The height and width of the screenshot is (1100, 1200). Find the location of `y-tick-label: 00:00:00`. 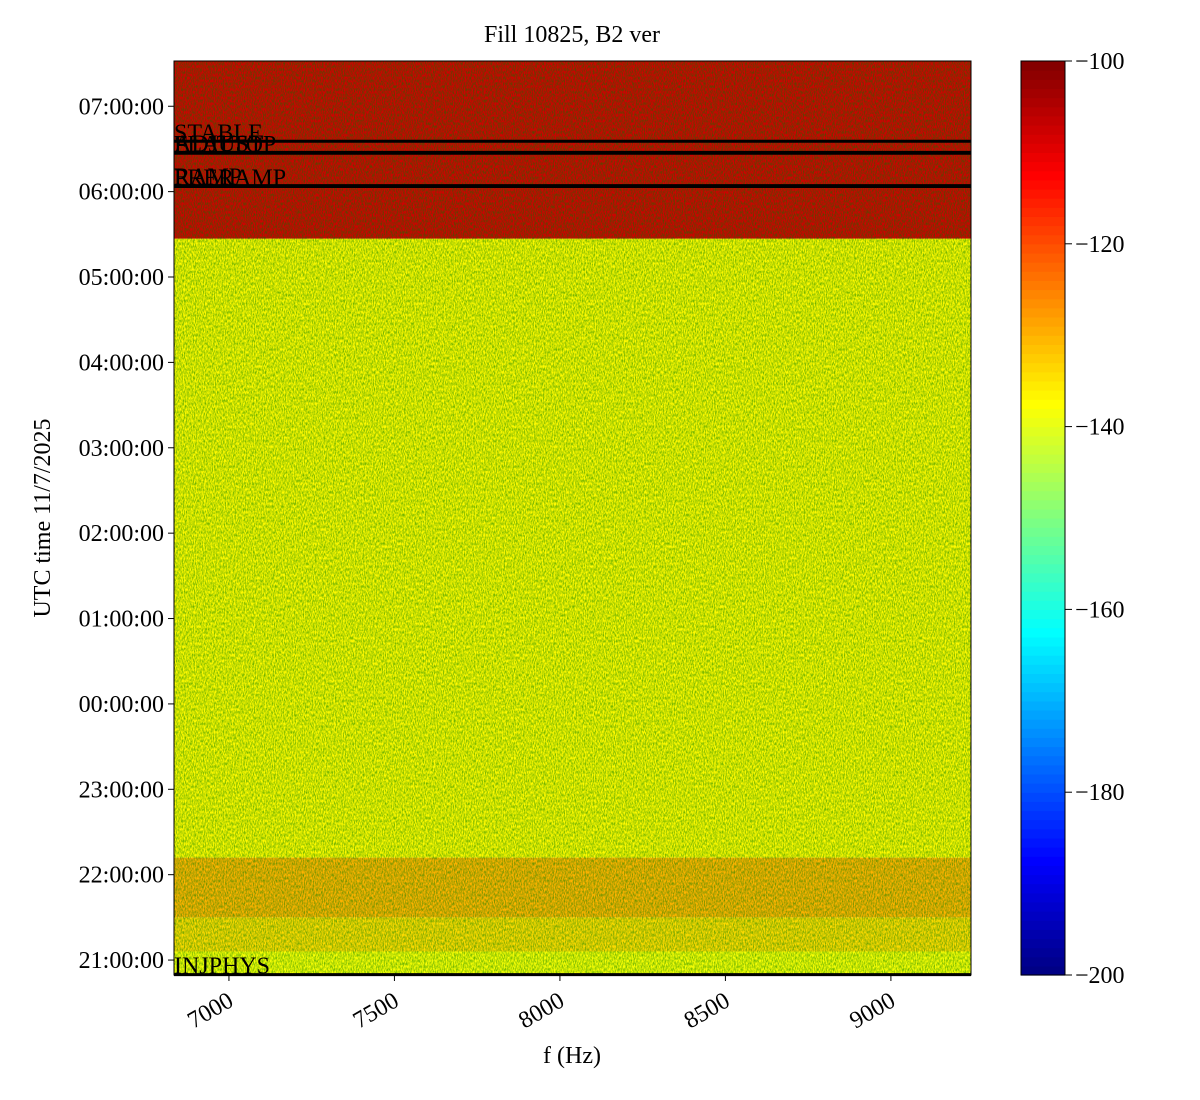

y-tick-label: 00:00:00 is located at coordinates (121, 705).